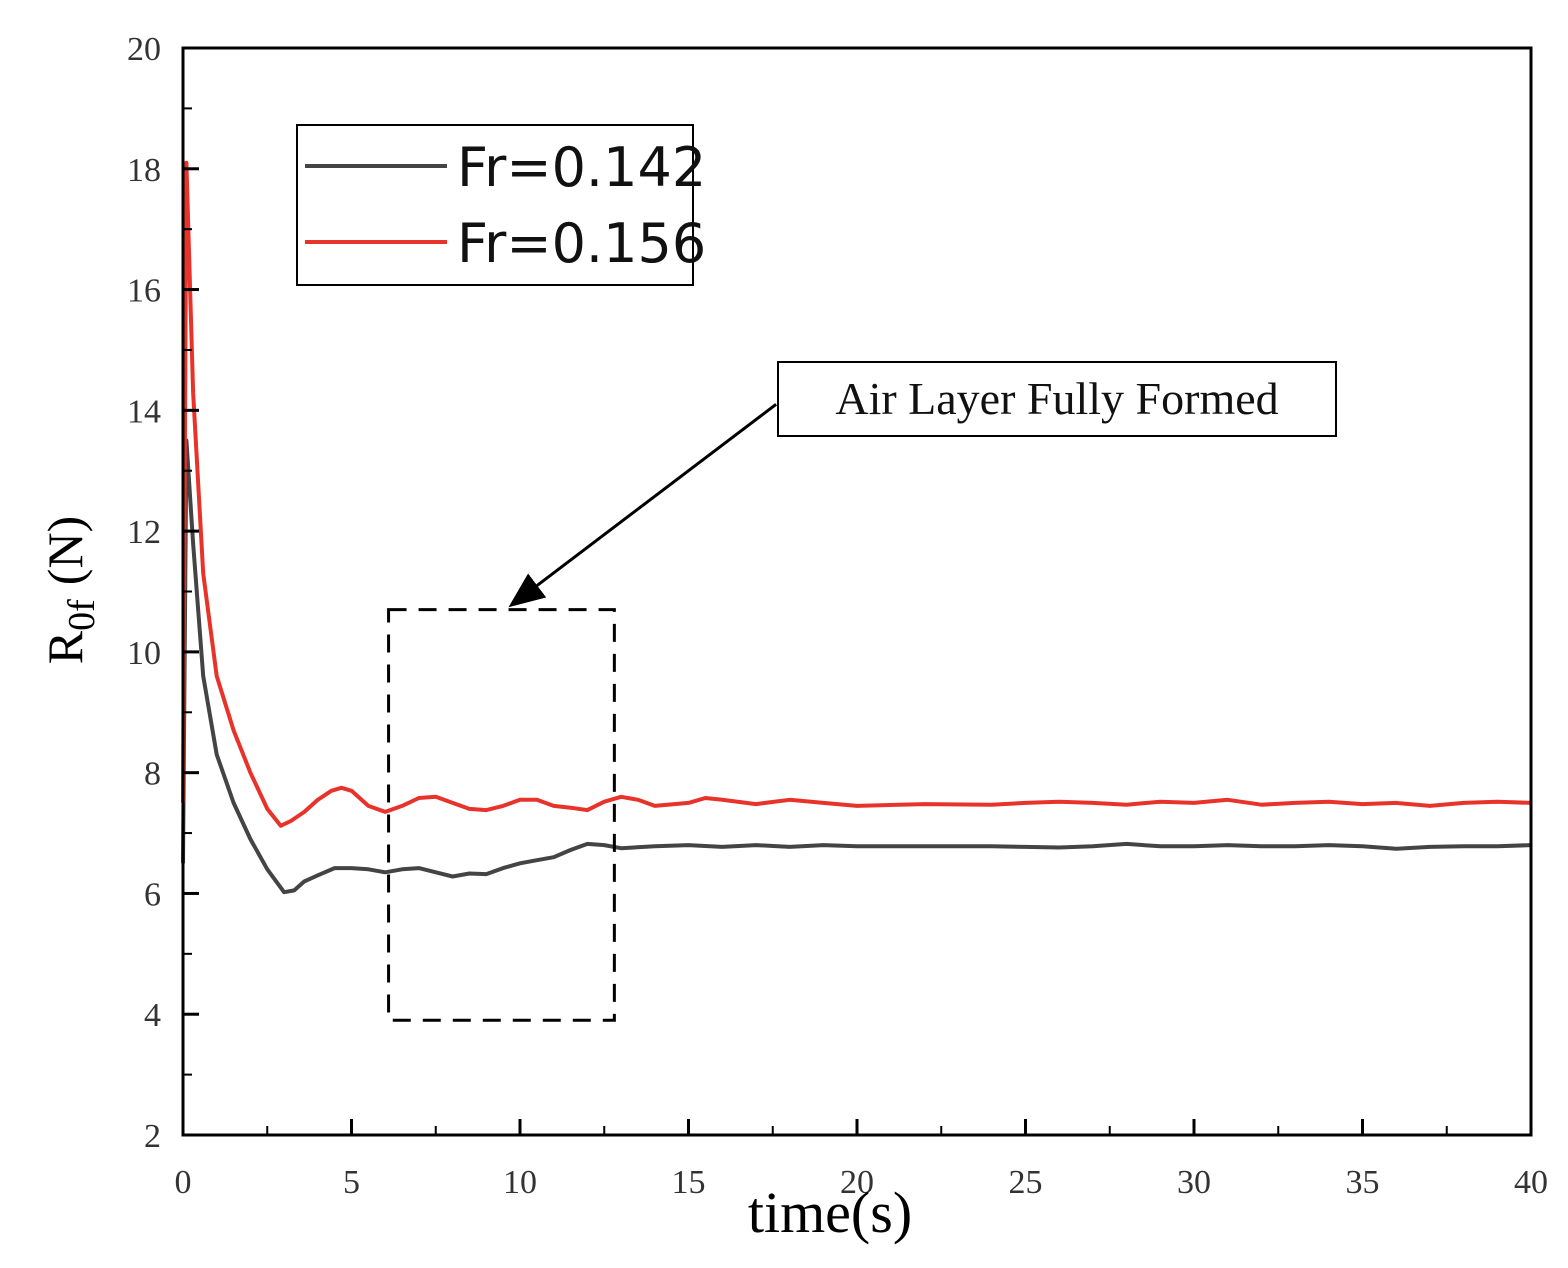 Image resolution: width=1568 pixels, height=1268 pixels. I want to click on annotation-label-box, so click(1057, 399).